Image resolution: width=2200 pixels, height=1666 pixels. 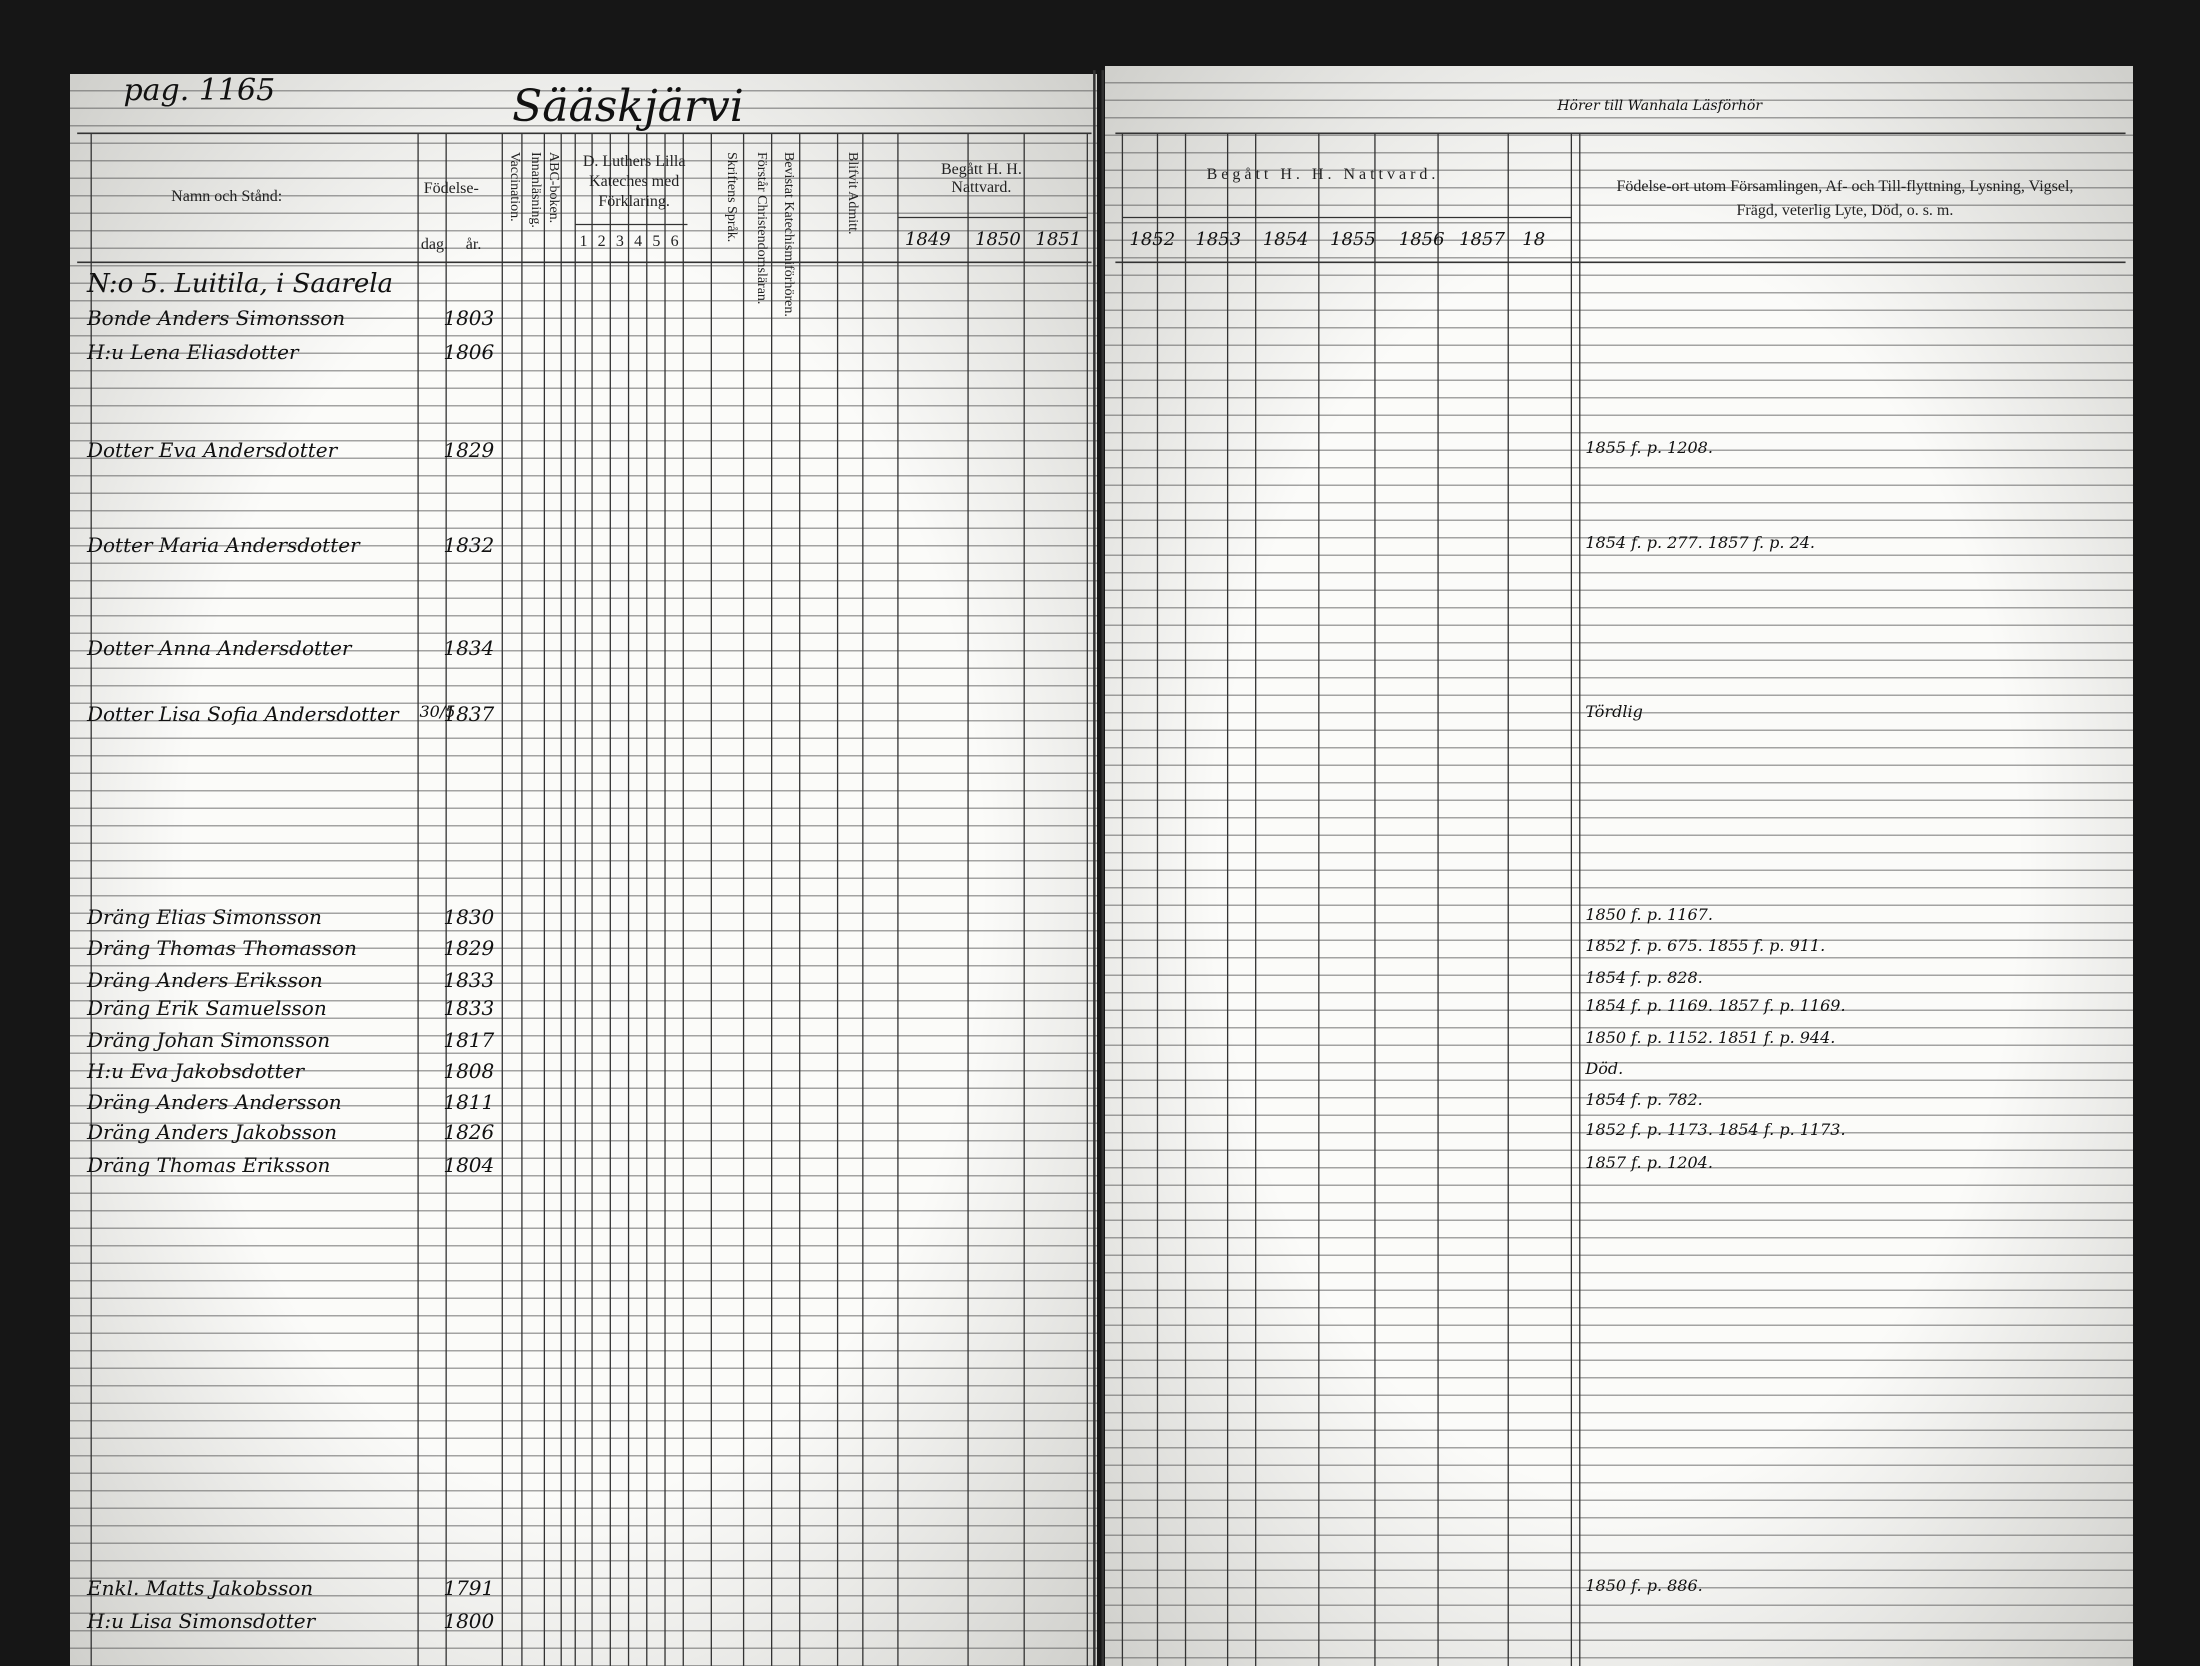 What do you see at coordinates (535, 189) in the screenshot?
I see `column-header: Innanläsning.` at bounding box center [535, 189].